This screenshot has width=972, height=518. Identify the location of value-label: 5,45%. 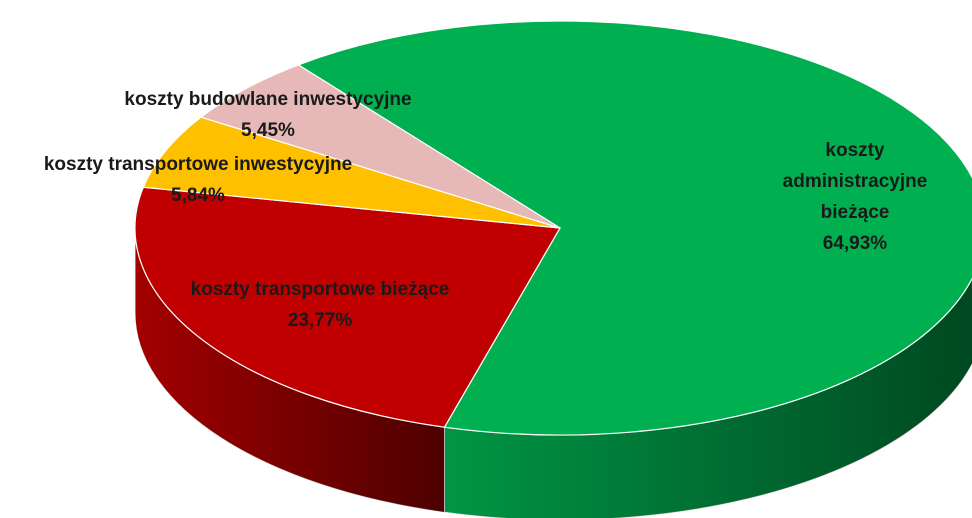
(268, 130).